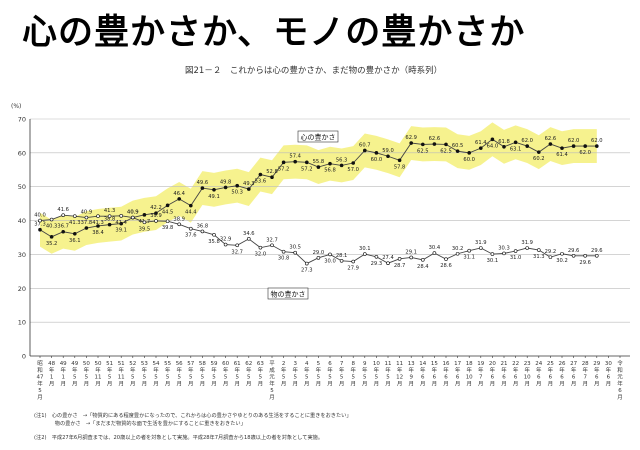 The height and width of the screenshot is (450, 640). Describe the element at coordinates (156, 374) in the screenshot. I see `x-tick-label: 54 年 5 月` at that location.